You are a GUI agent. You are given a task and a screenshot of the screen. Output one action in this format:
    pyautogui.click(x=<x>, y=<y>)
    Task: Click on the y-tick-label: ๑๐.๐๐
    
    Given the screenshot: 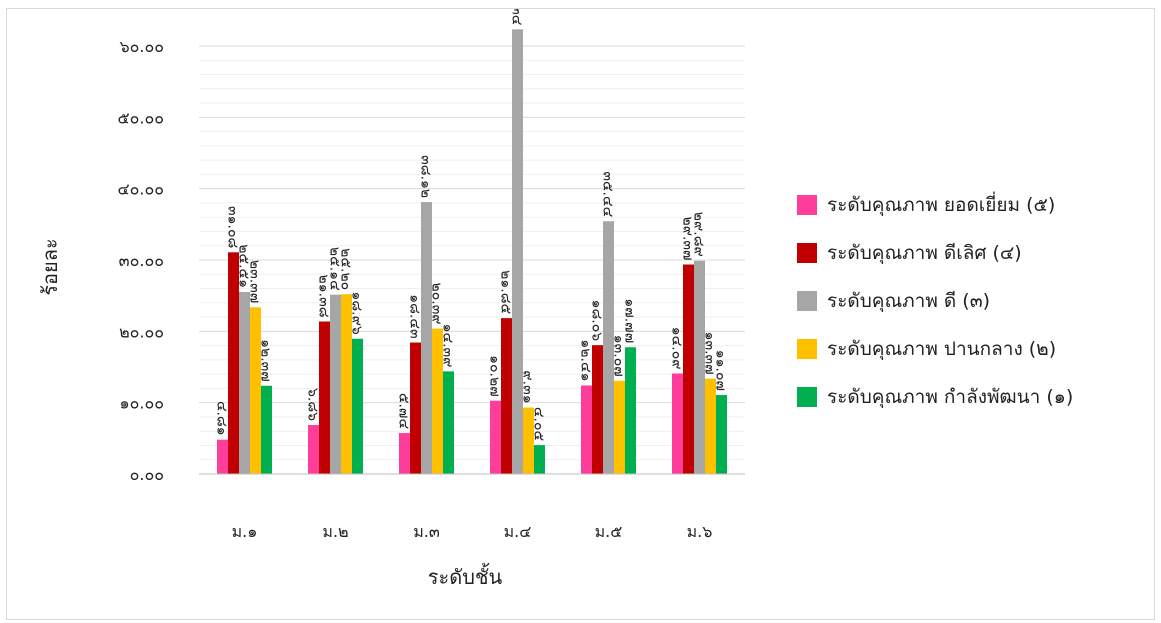 What is the action you would take?
    pyautogui.click(x=141, y=403)
    